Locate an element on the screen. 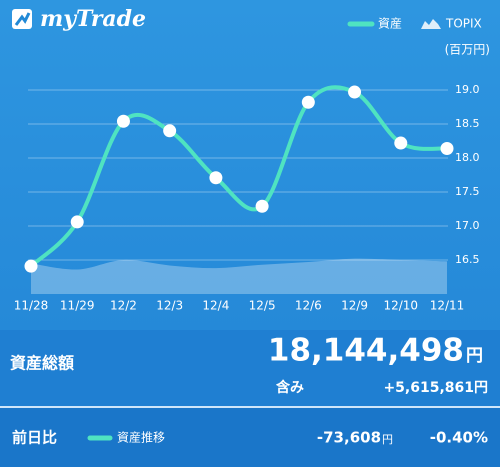 The image size is (500, 467). x-tick-label: 11/28 is located at coordinates (31, 306).